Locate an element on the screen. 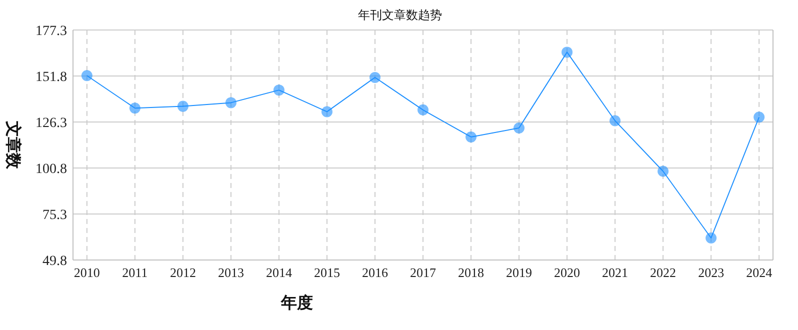  x-tick-label: 2014 is located at coordinates (279, 272).